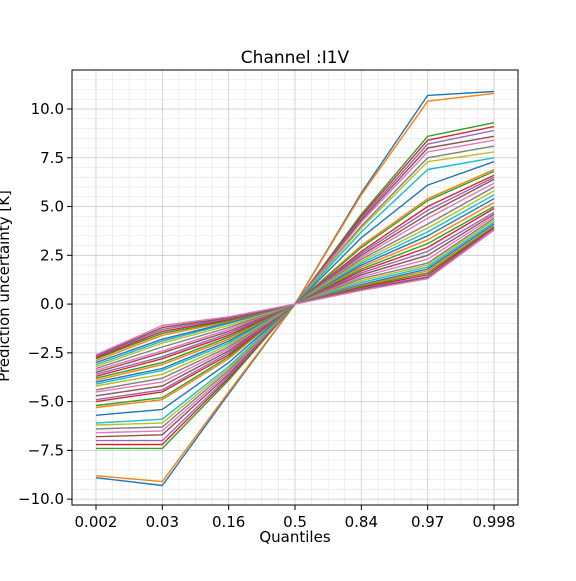 This screenshot has height=581, width=576. I want to click on y-tick-label: 10.0, so click(47, 109).